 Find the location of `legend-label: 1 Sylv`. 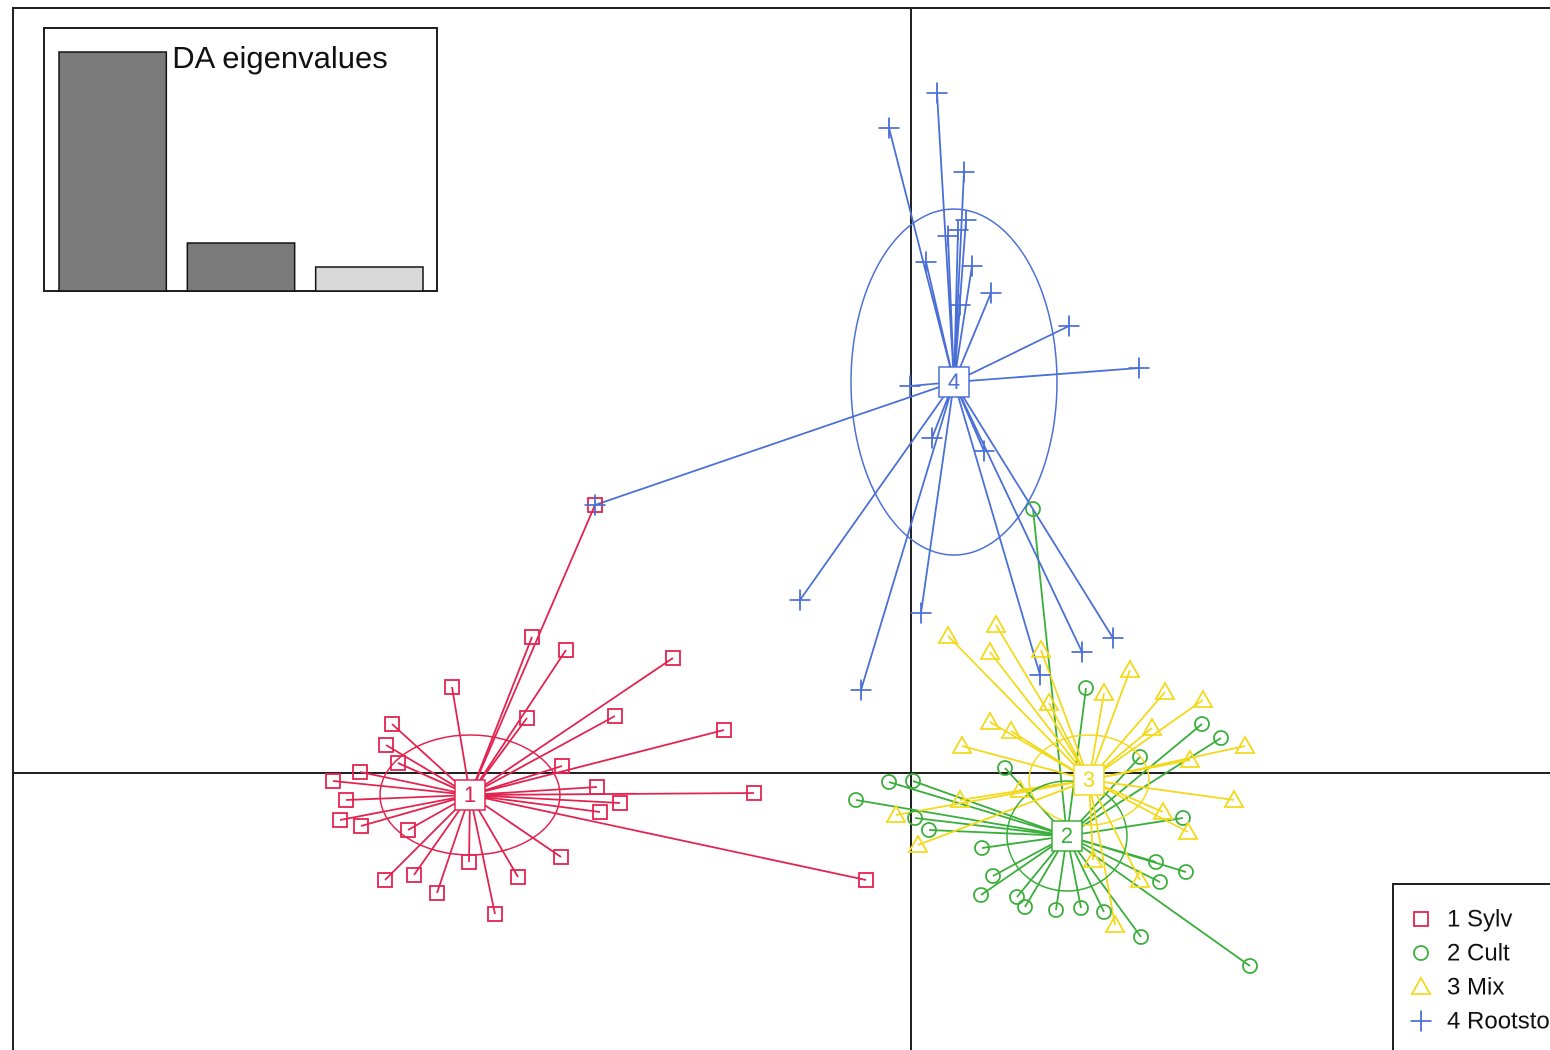

legend-label: 1 Sylv is located at coordinates (1479, 918).